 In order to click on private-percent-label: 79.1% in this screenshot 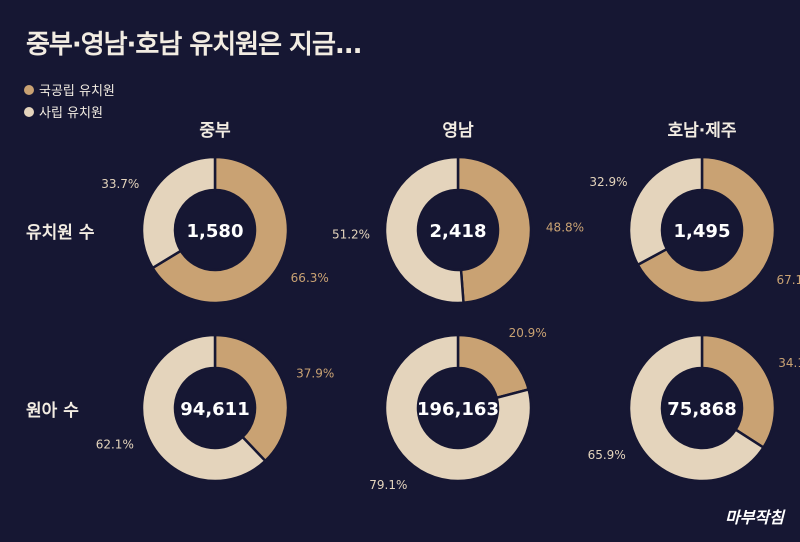, I will do `click(388, 485)`.